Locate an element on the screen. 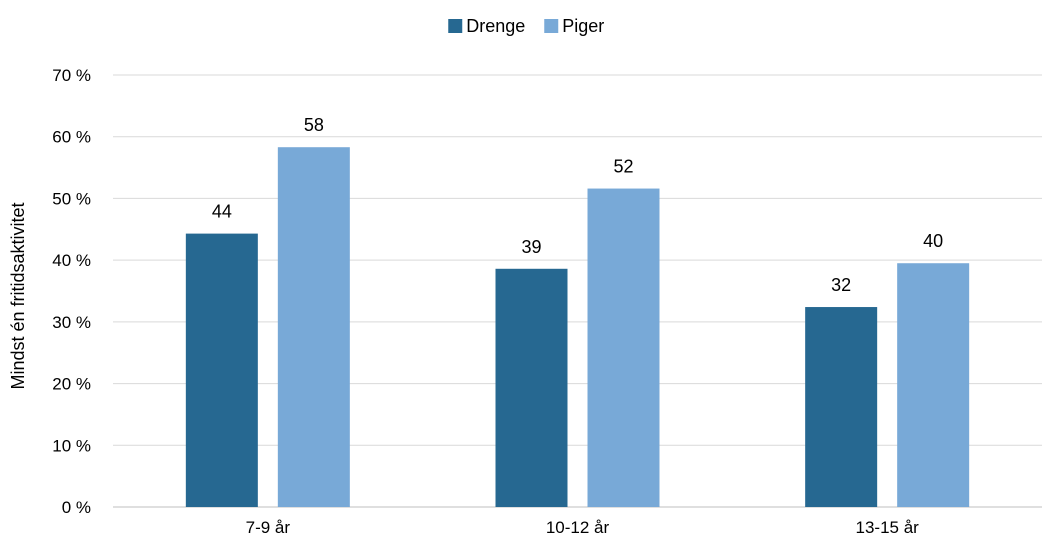 This screenshot has height=548, width=1064. y-tick-label: 30 % is located at coordinates (71, 322).